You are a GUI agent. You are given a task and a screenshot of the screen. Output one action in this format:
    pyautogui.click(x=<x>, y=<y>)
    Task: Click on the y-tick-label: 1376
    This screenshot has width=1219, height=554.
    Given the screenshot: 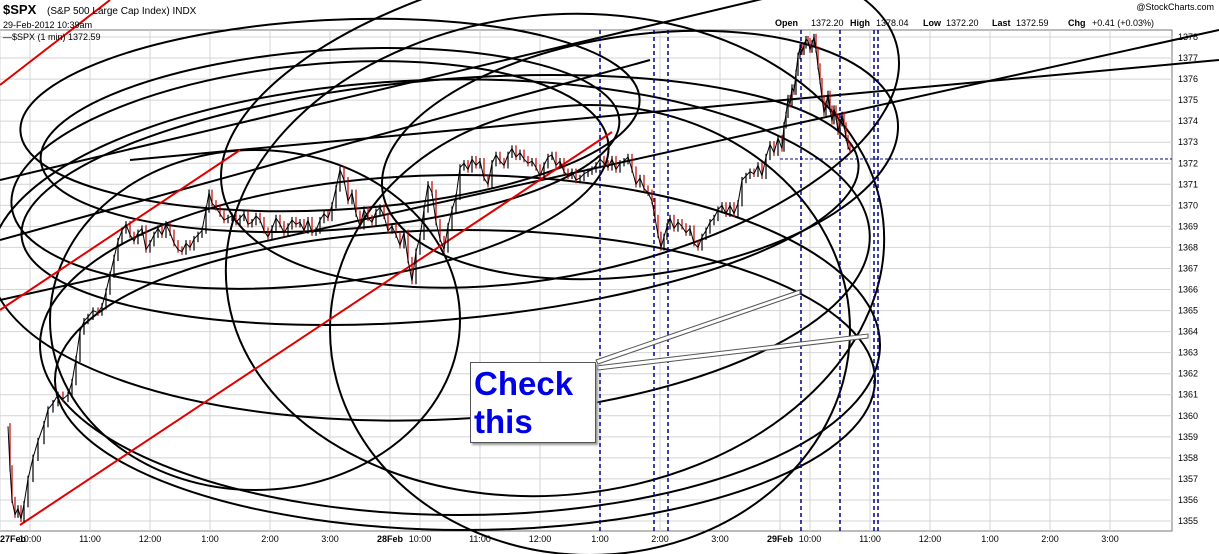 What is the action you would take?
    pyautogui.click(x=1188, y=79)
    